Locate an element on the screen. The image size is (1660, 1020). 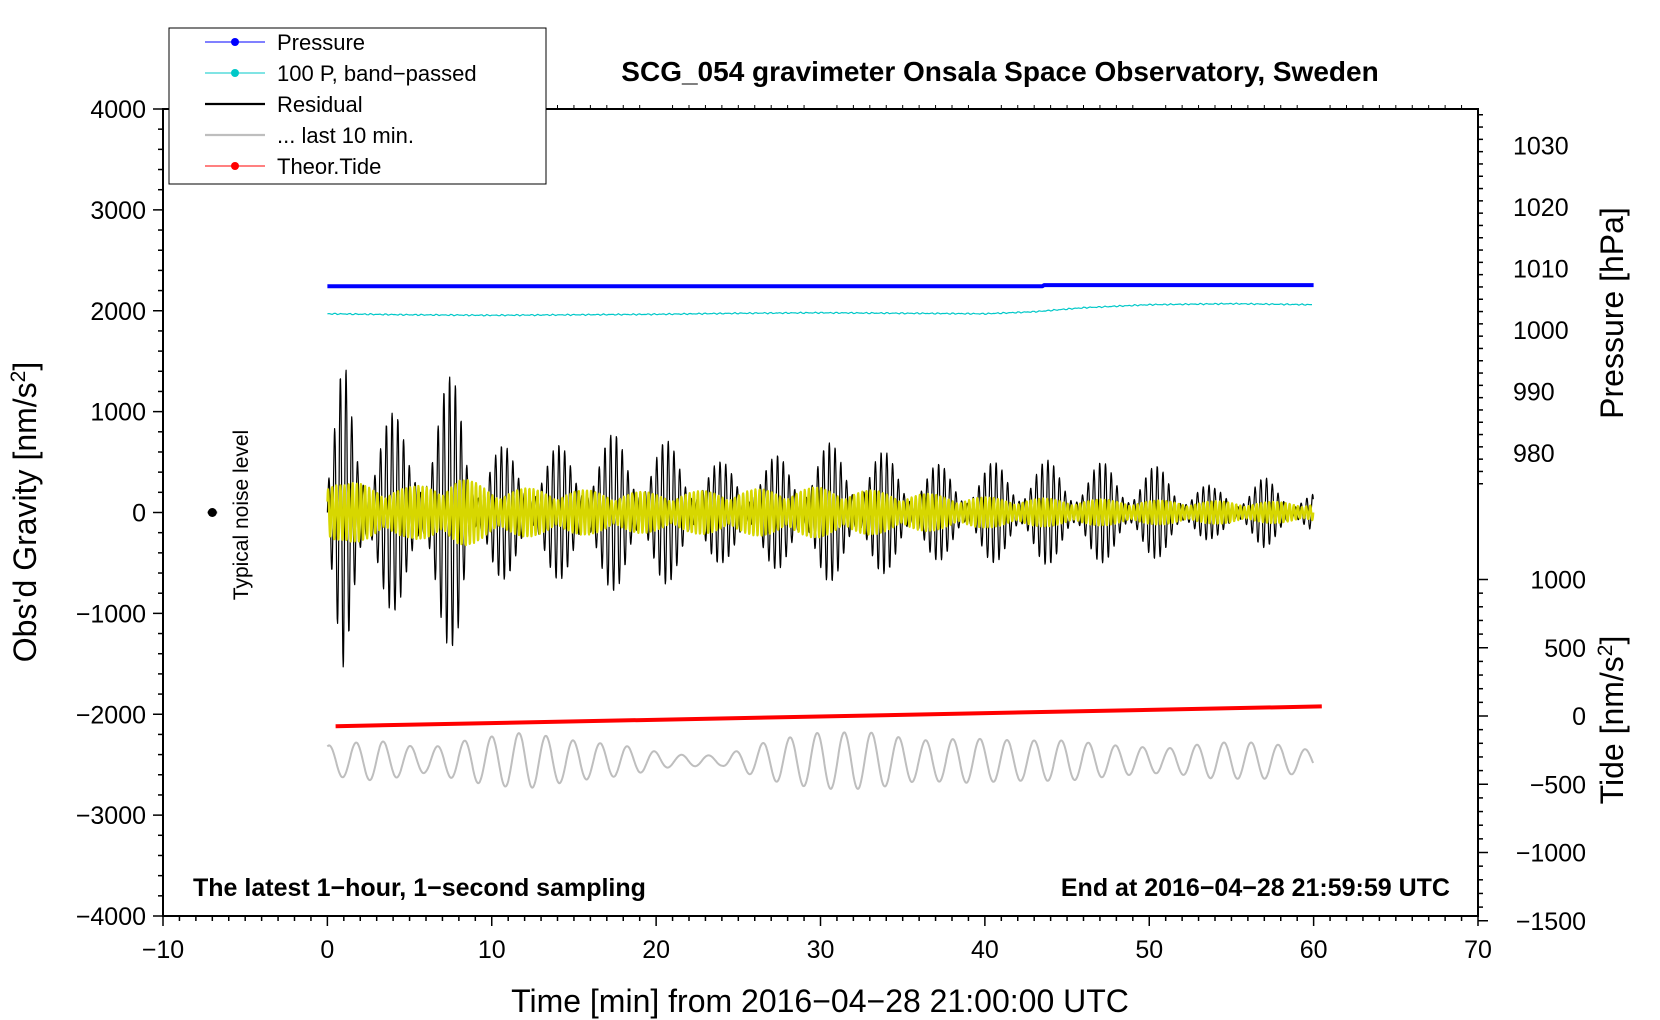
bottom-right-note: End at 2016−04−28 21:59:59 UTC is located at coordinates (1255, 888).